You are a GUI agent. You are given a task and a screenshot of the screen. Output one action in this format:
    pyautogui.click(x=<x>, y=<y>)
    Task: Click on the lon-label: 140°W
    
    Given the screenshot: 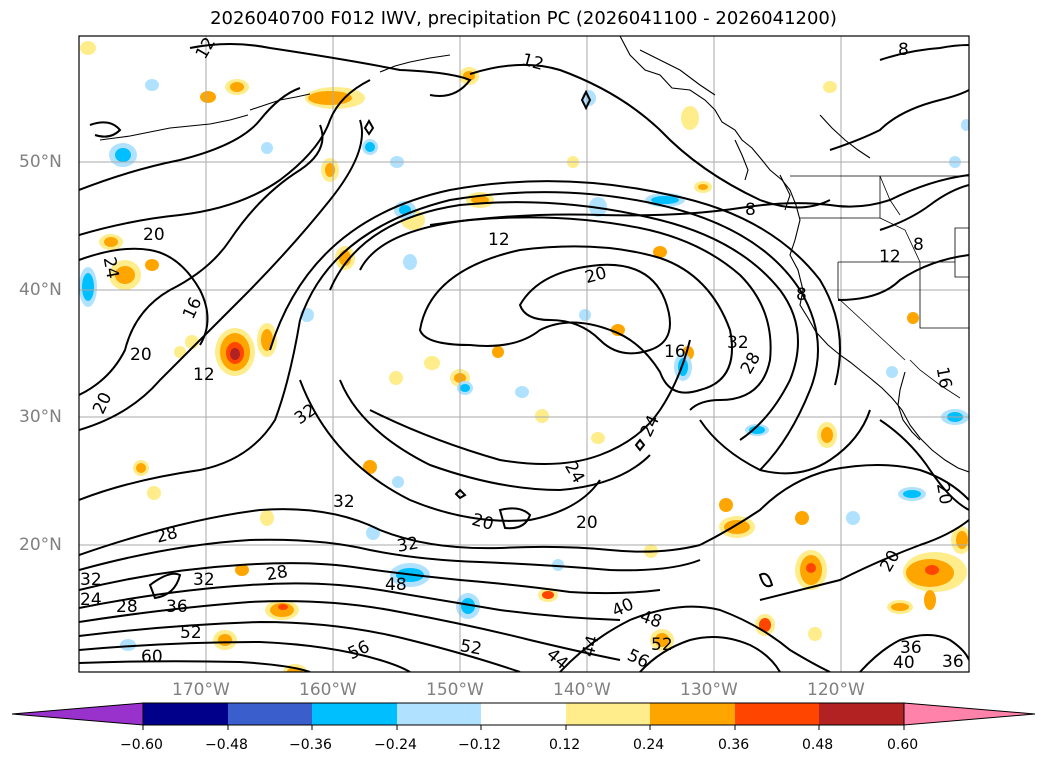 What is the action you would take?
    pyautogui.click(x=582, y=690)
    